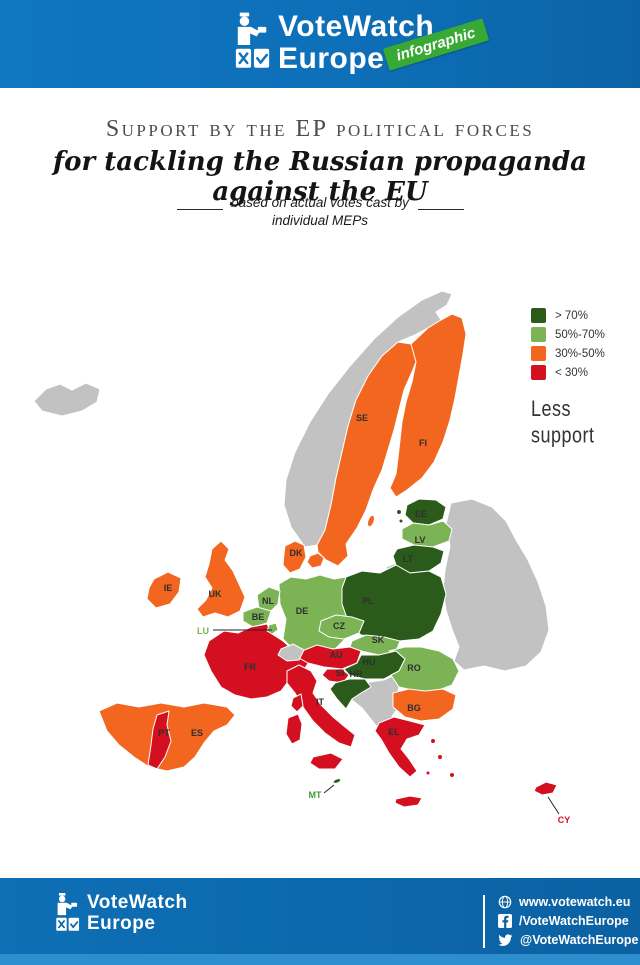 The height and width of the screenshot is (965, 640). Describe the element at coordinates (418, 559) in the screenshot. I see `country-lithuania` at that location.